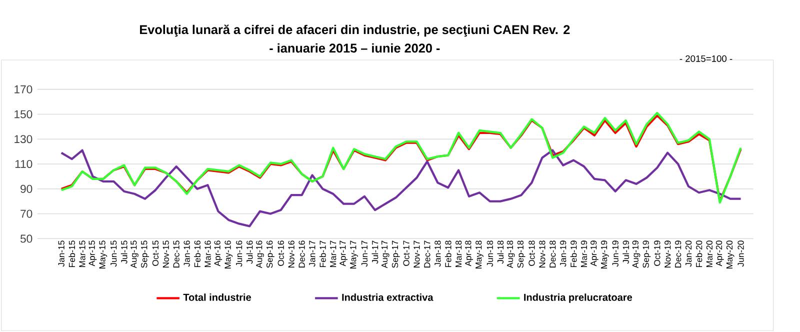 The image size is (800, 332). I want to click on x-tick-label: Aug-19, so click(636, 254).